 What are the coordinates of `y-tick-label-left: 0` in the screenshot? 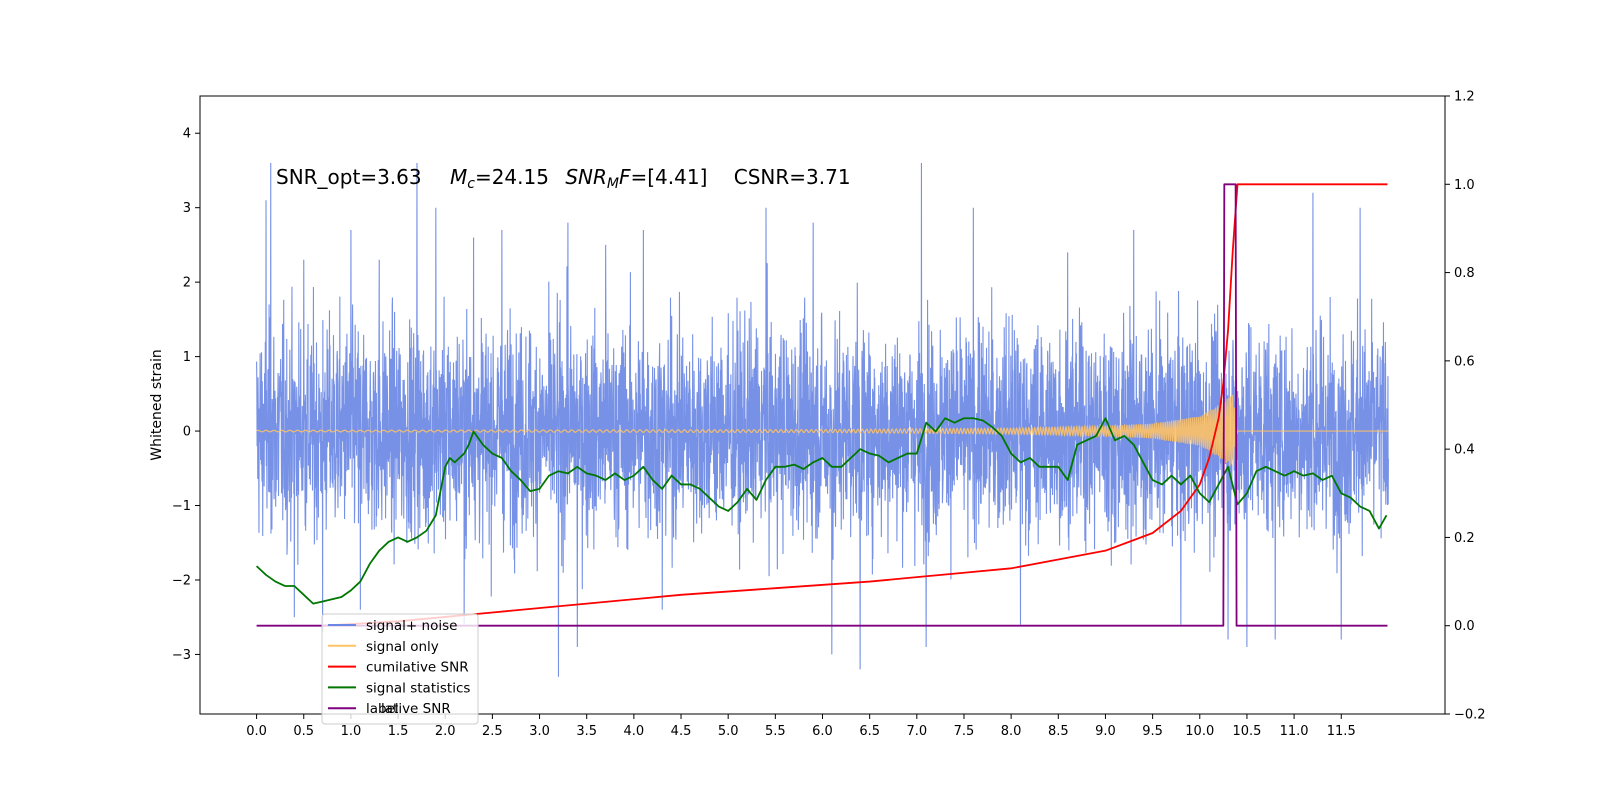 It's located at (187, 432).